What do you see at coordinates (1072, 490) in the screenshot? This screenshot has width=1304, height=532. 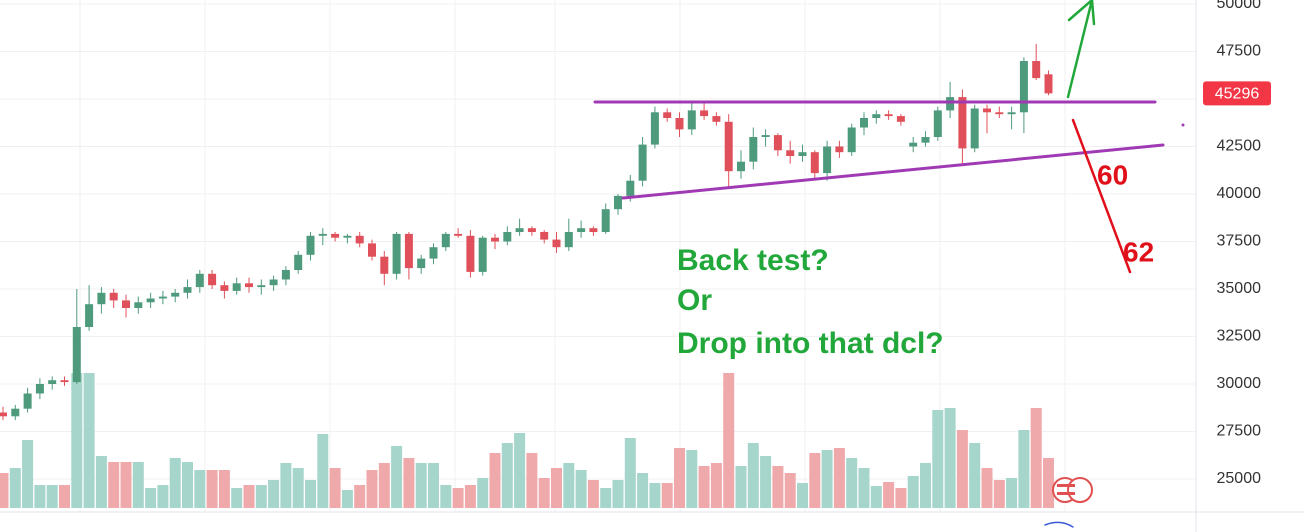 I see `flag-icons` at bounding box center [1072, 490].